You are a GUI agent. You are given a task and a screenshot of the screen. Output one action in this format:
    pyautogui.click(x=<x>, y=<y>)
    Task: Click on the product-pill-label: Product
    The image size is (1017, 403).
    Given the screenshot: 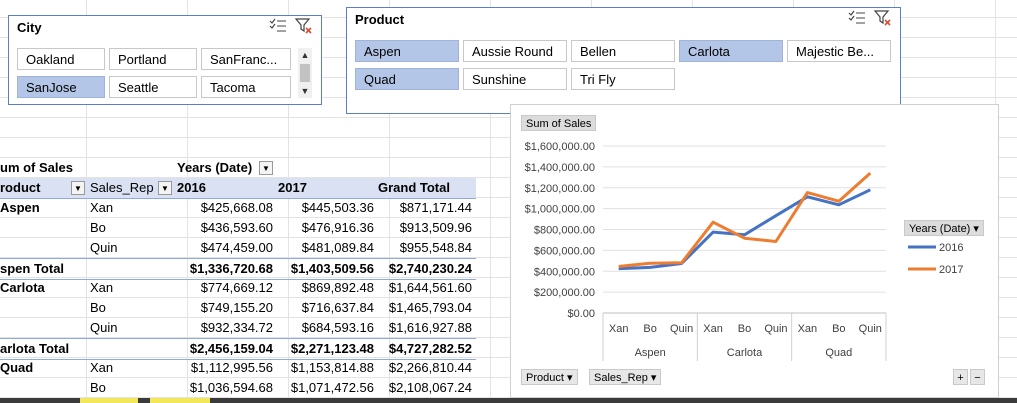 What is the action you would take?
    pyautogui.click(x=545, y=378)
    